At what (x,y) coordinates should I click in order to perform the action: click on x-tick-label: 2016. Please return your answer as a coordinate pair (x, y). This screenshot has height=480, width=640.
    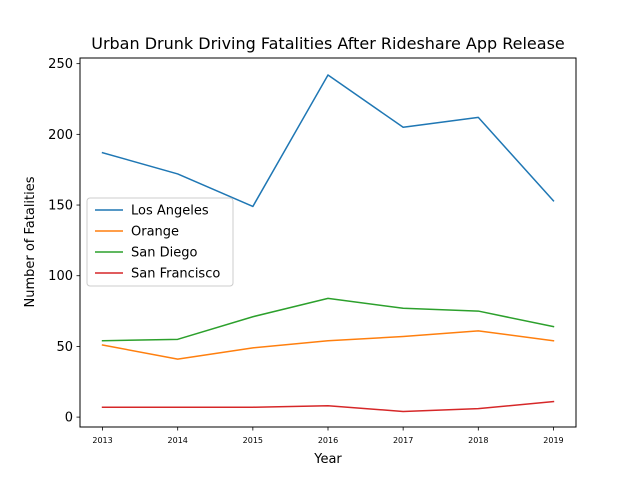
    Looking at the image, I should click on (328, 440).